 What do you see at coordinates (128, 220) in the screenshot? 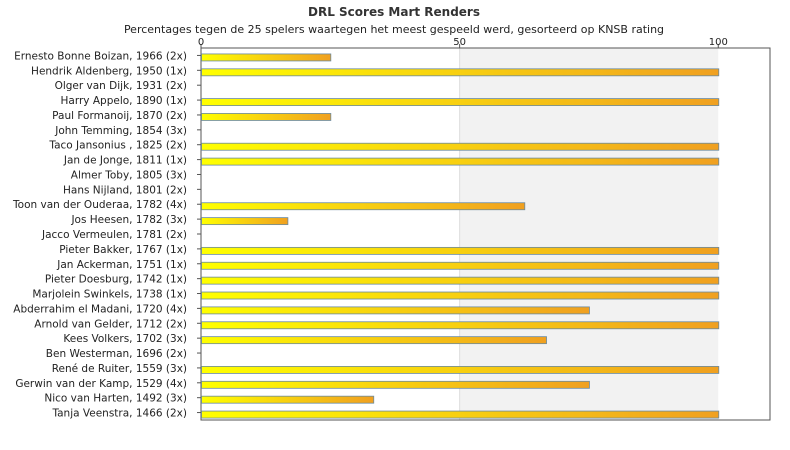
I see `category-label: Jos Heesen, 1782 (3x)` at bounding box center [128, 220].